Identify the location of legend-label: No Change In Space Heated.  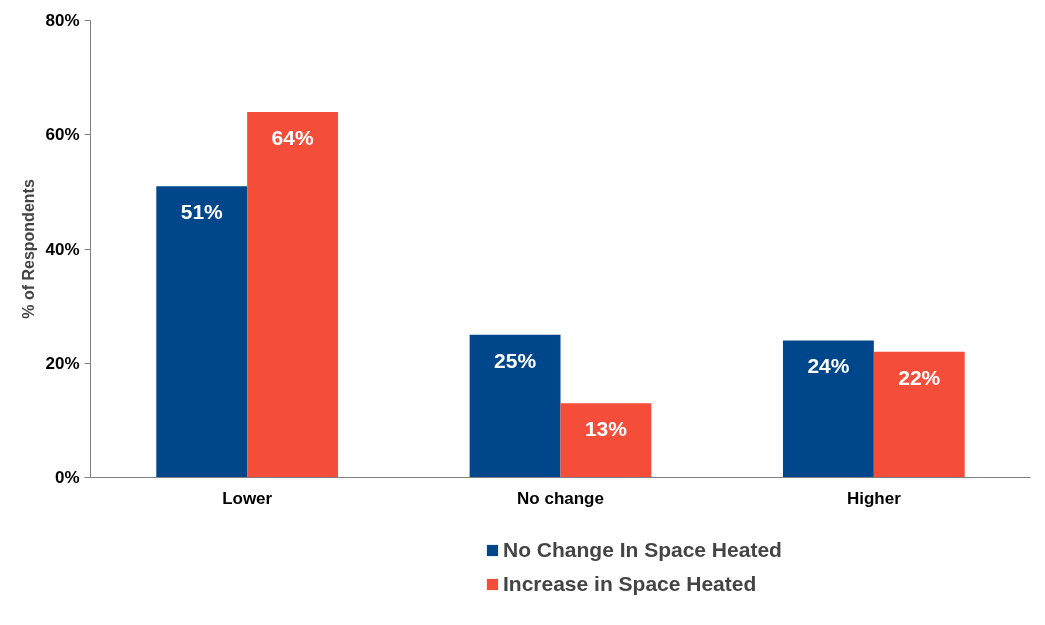
(642, 550).